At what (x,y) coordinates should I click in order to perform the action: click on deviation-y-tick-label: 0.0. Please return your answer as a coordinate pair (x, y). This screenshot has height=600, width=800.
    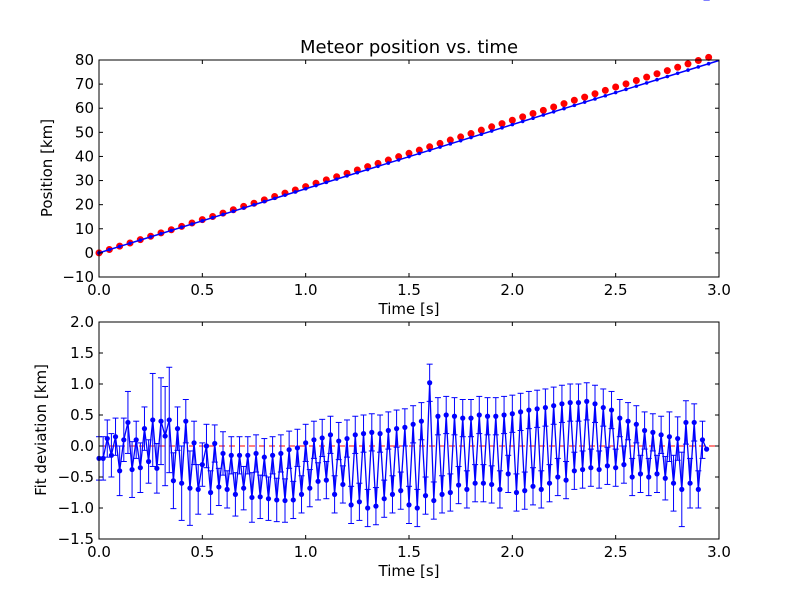
    Looking at the image, I should click on (82, 446).